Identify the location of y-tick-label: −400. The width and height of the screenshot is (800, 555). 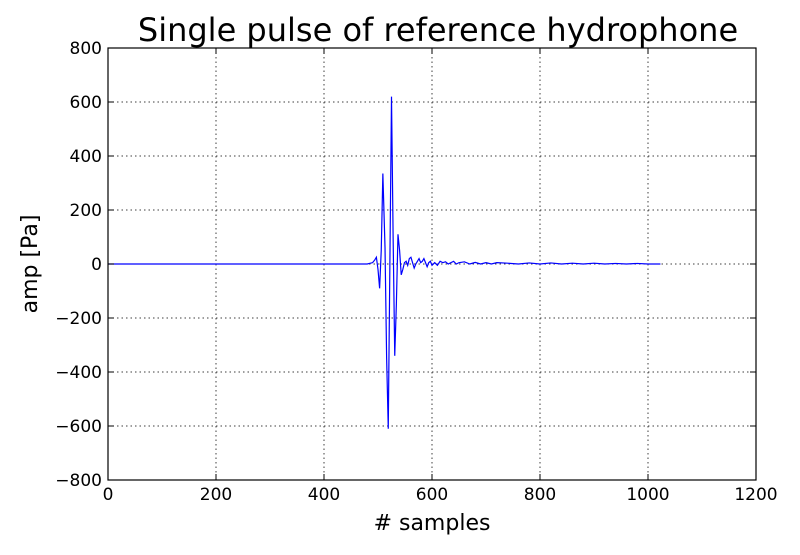
(78, 373).